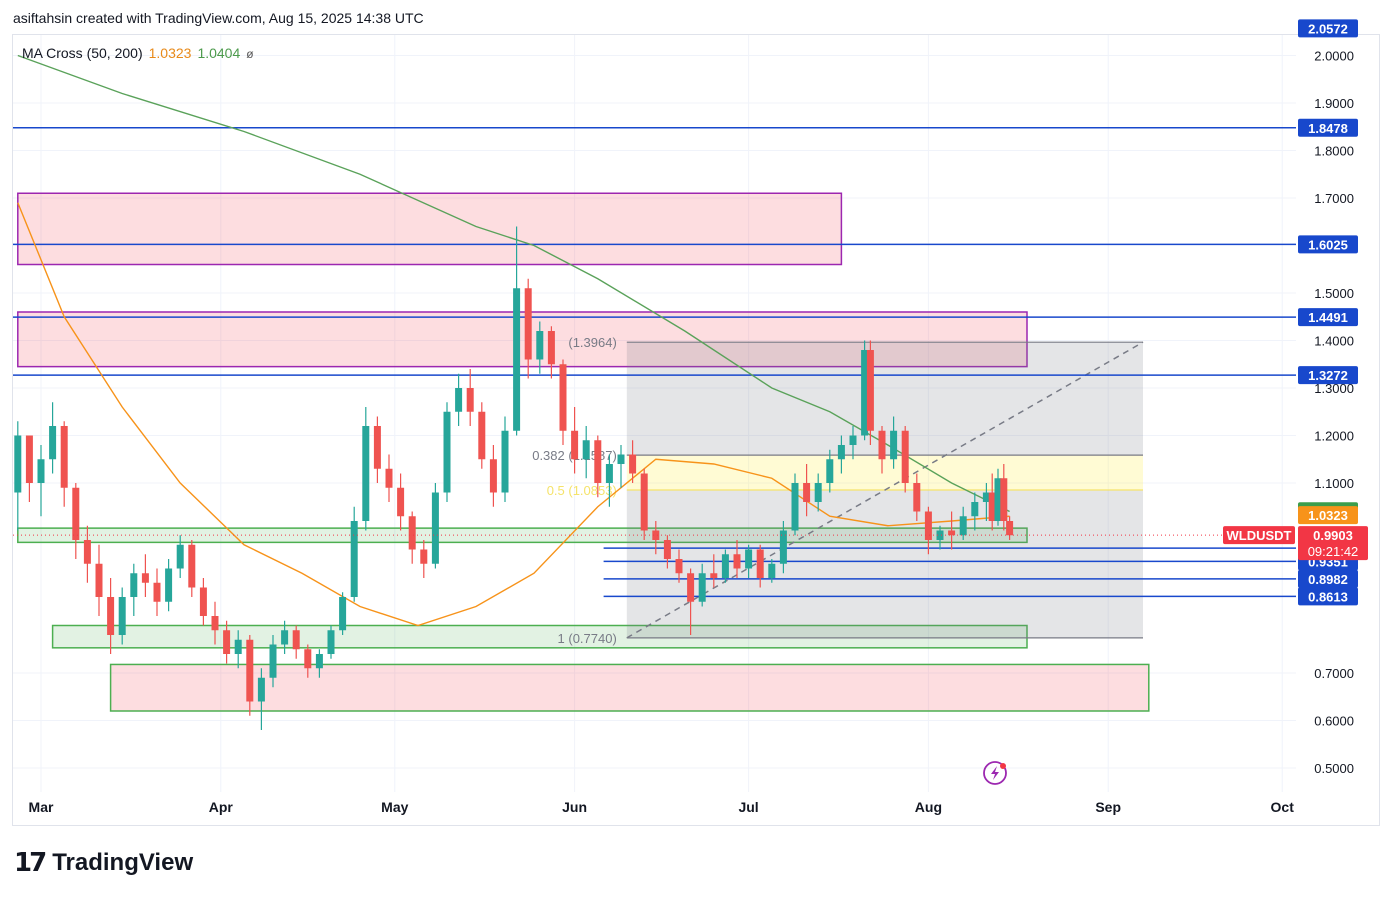  Describe the element at coordinates (1333, 551) in the screenshot. I see `bar-countdown: 09:21:42` at that location.